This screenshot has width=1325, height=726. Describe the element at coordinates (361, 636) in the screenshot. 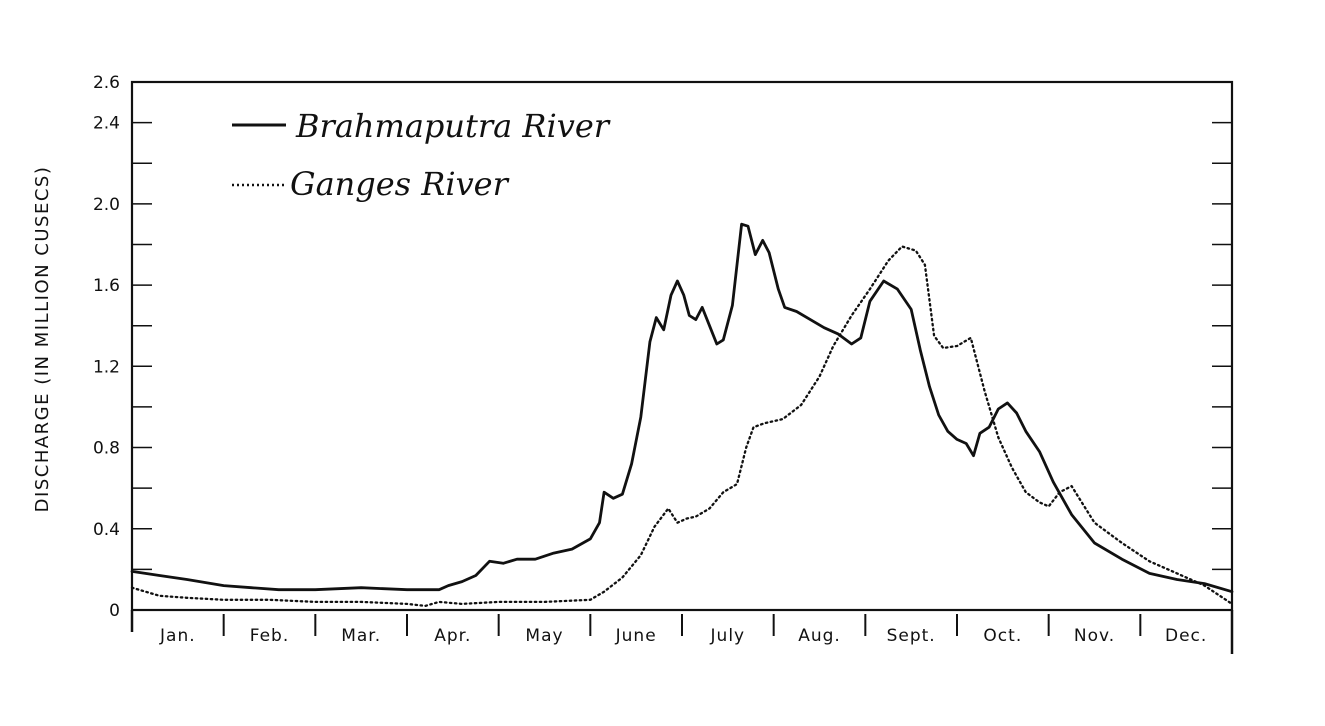

I see `x-tick-label: Mar.` at that location.